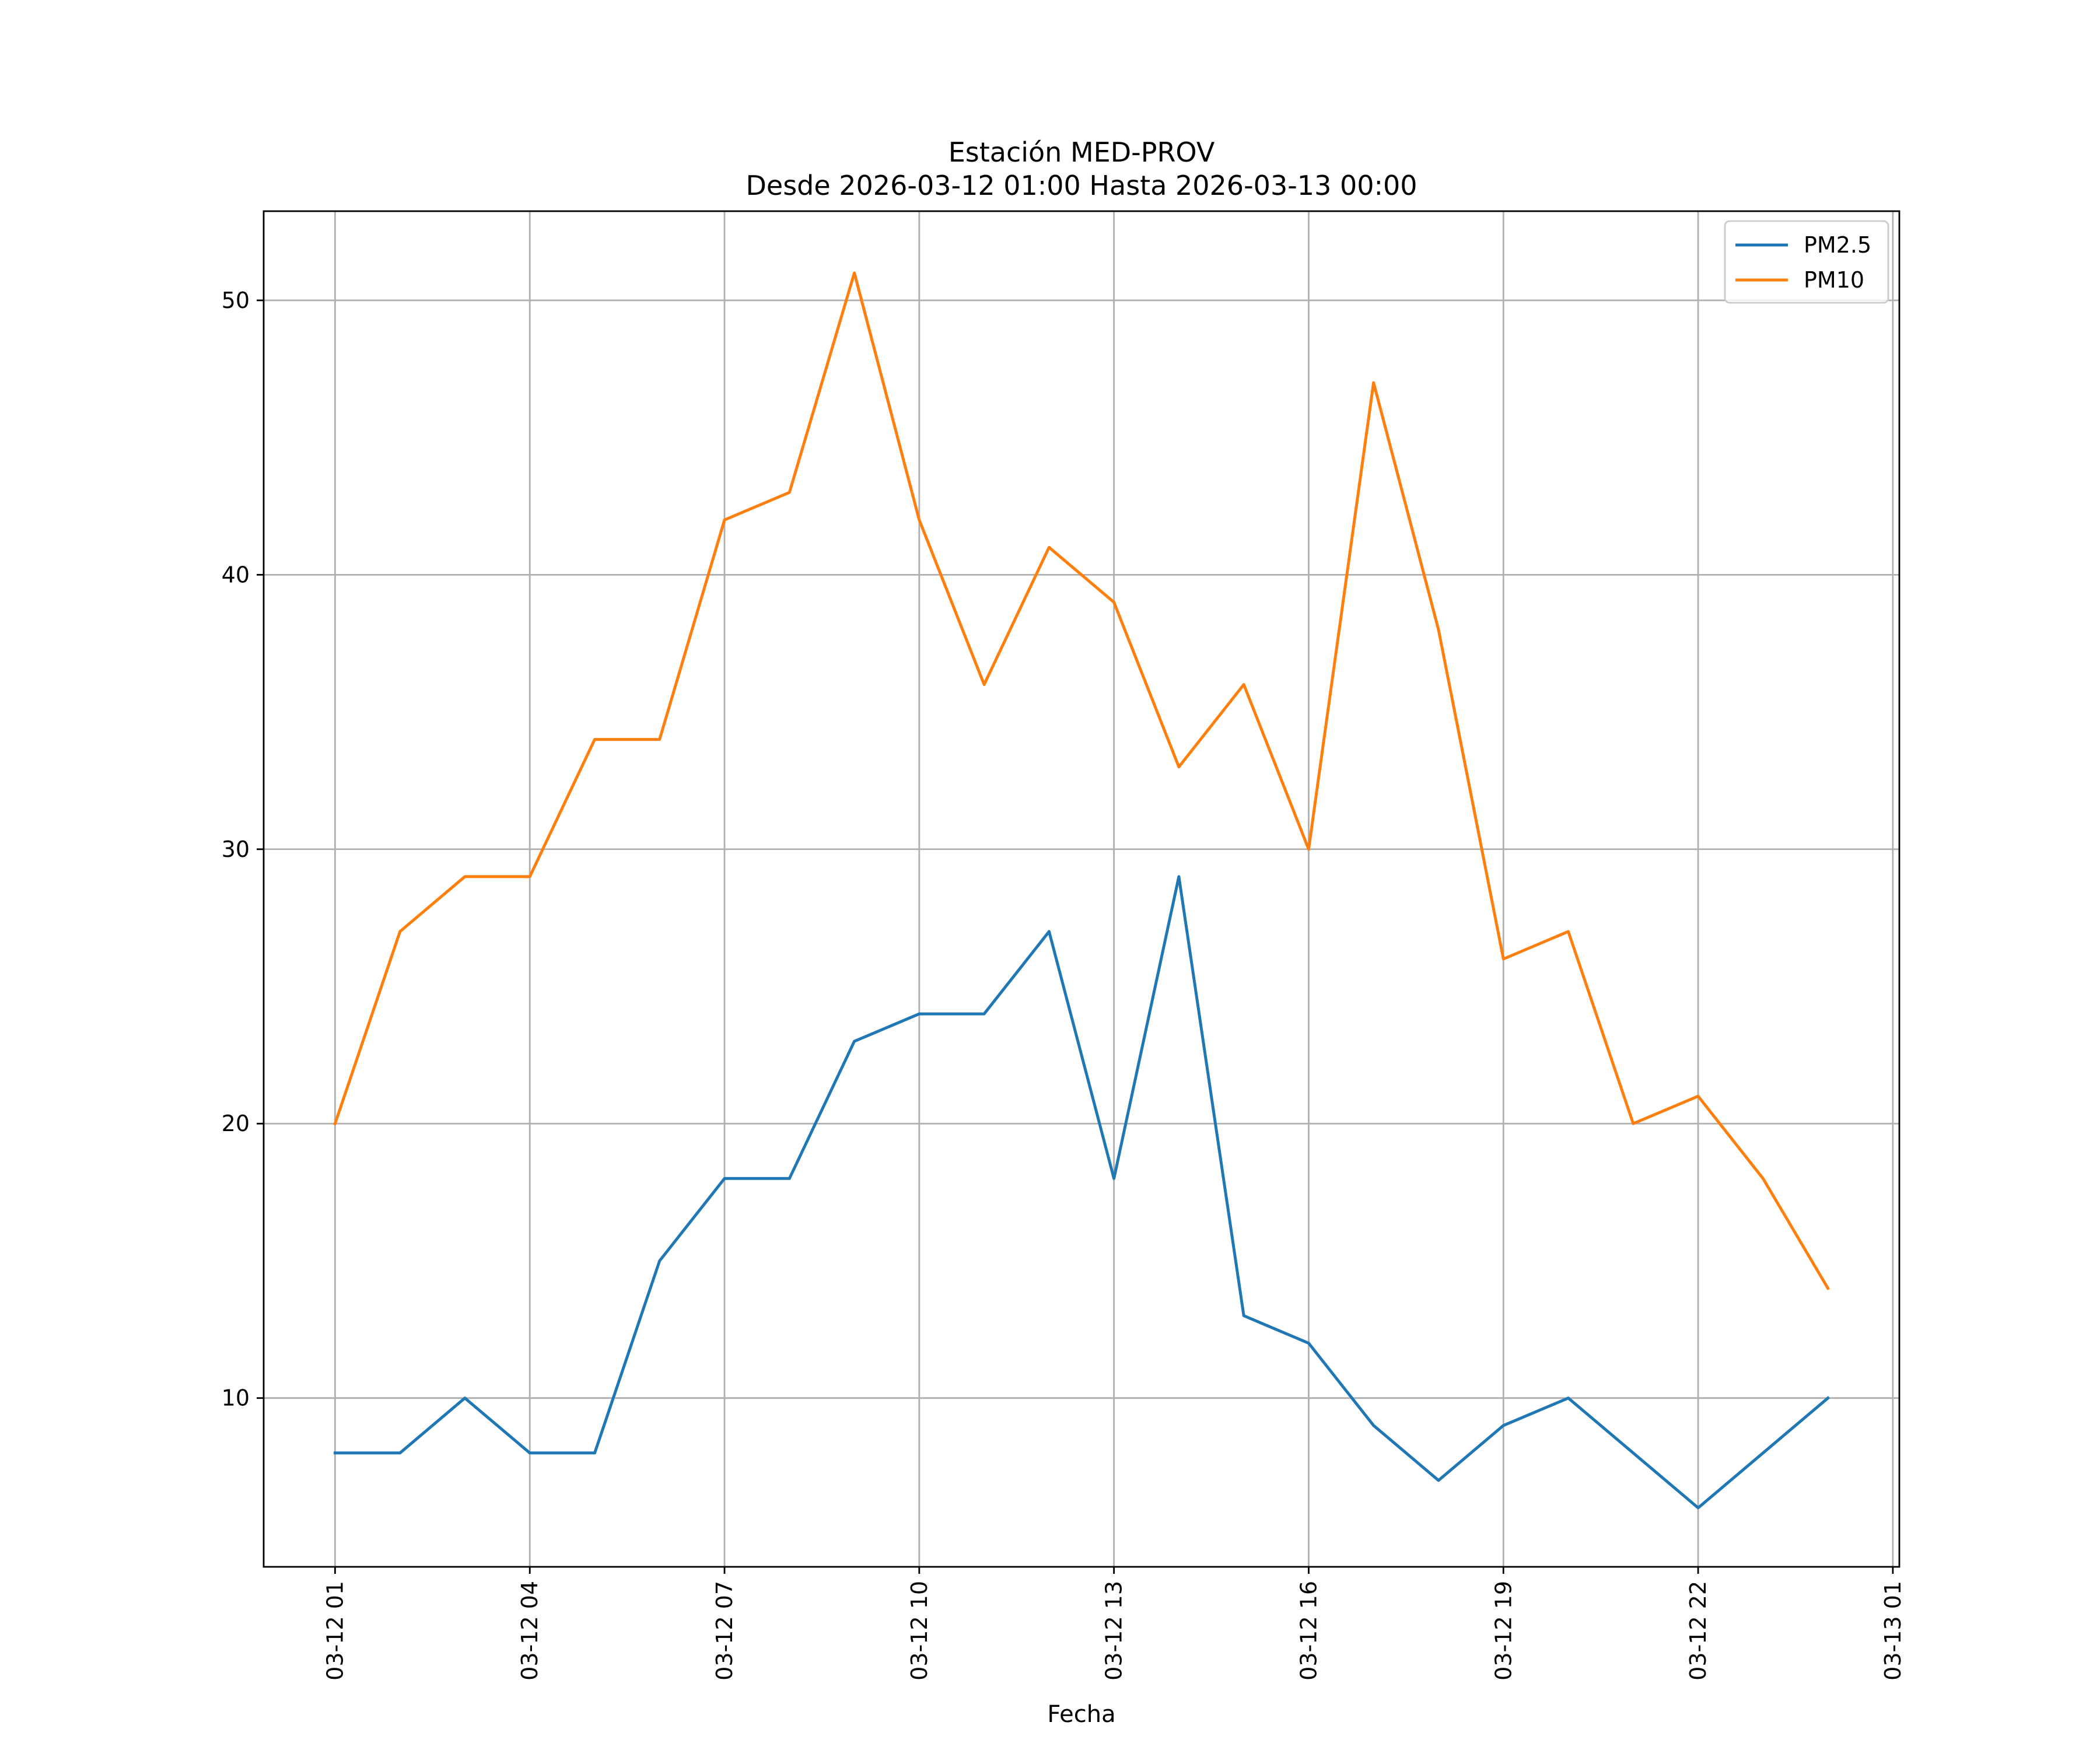 The width and height of the screenshot is (2100, 1750). What do you see at coordinates (1893, 1631) in the screenshot?
I see `x-tick-label: 03-13 01` at bounding box center [1893, 1631].